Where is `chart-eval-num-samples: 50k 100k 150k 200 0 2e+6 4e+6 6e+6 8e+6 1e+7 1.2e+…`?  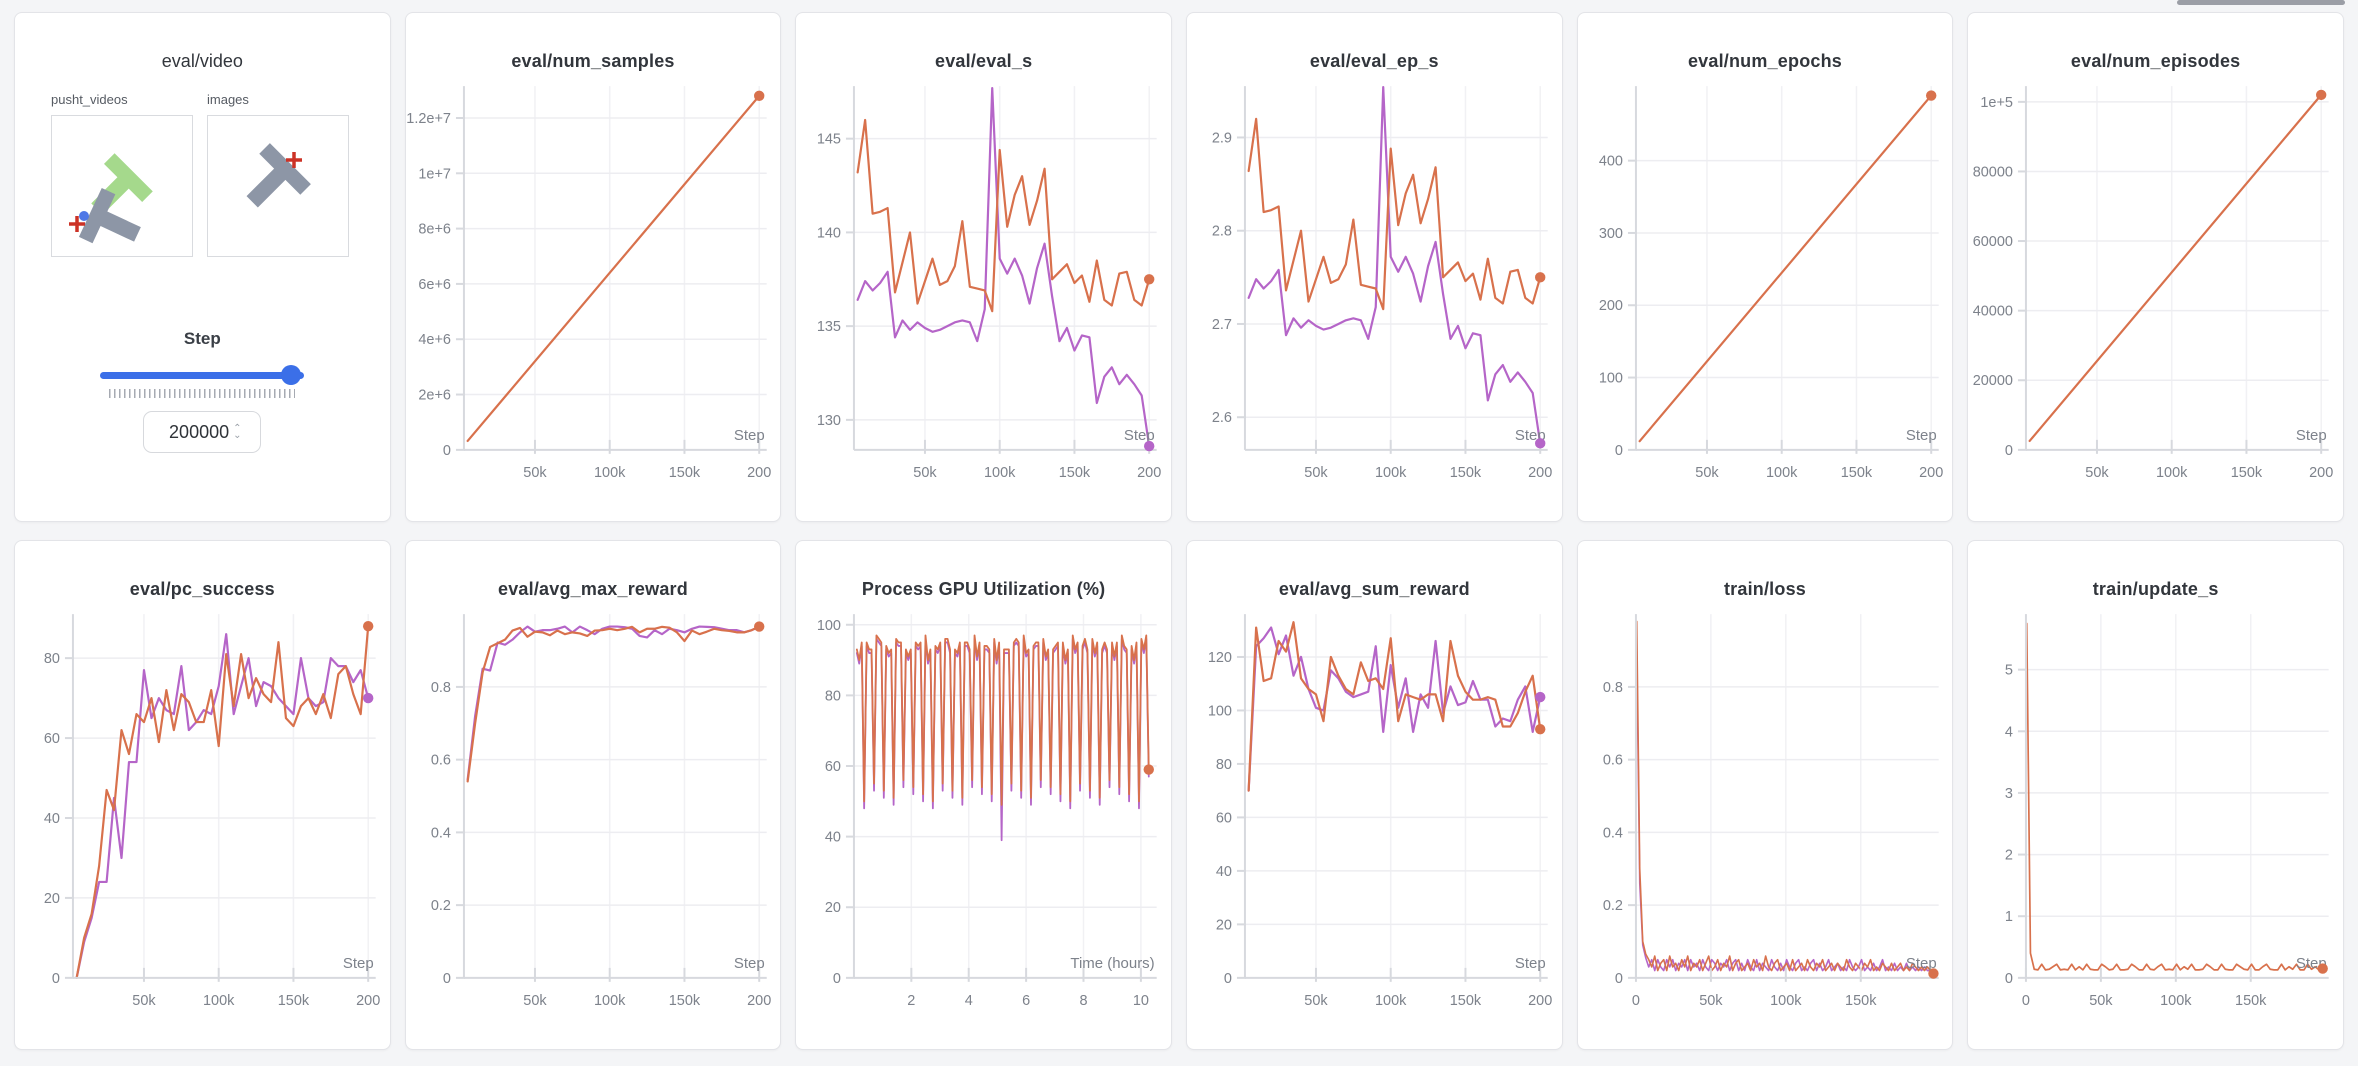
chart-eval-num-samples: 50k 100k 150k 200 0 2e+6 4e+6 6e+6 8e+6 1e+7 1.2e+… is located at coordinates (593, 286).